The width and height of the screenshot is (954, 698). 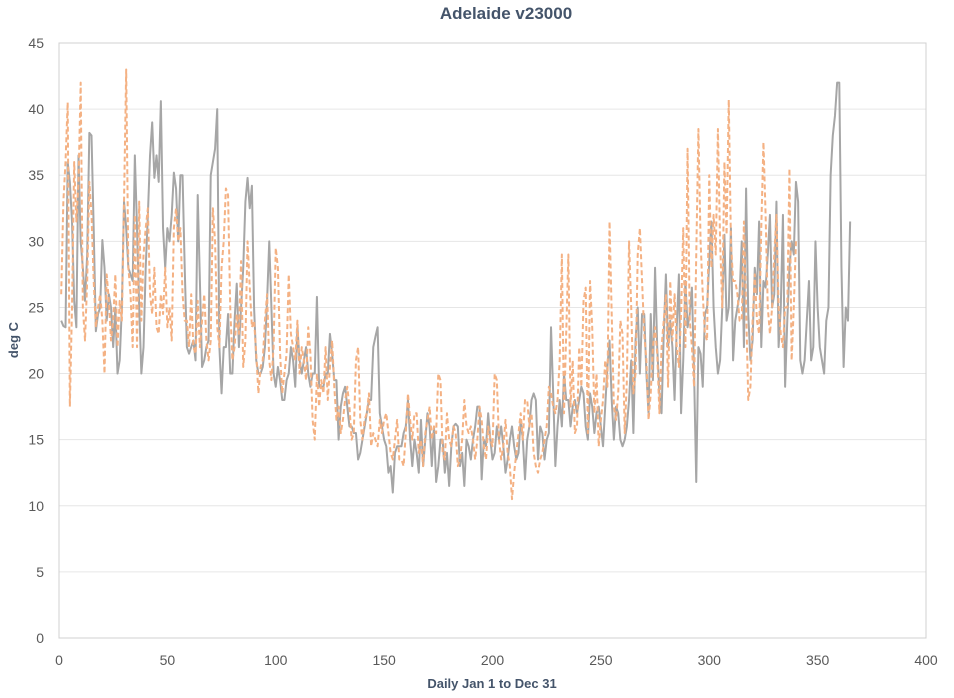 I want to click on x-tick-label: 0, so click(x=59, y=660).